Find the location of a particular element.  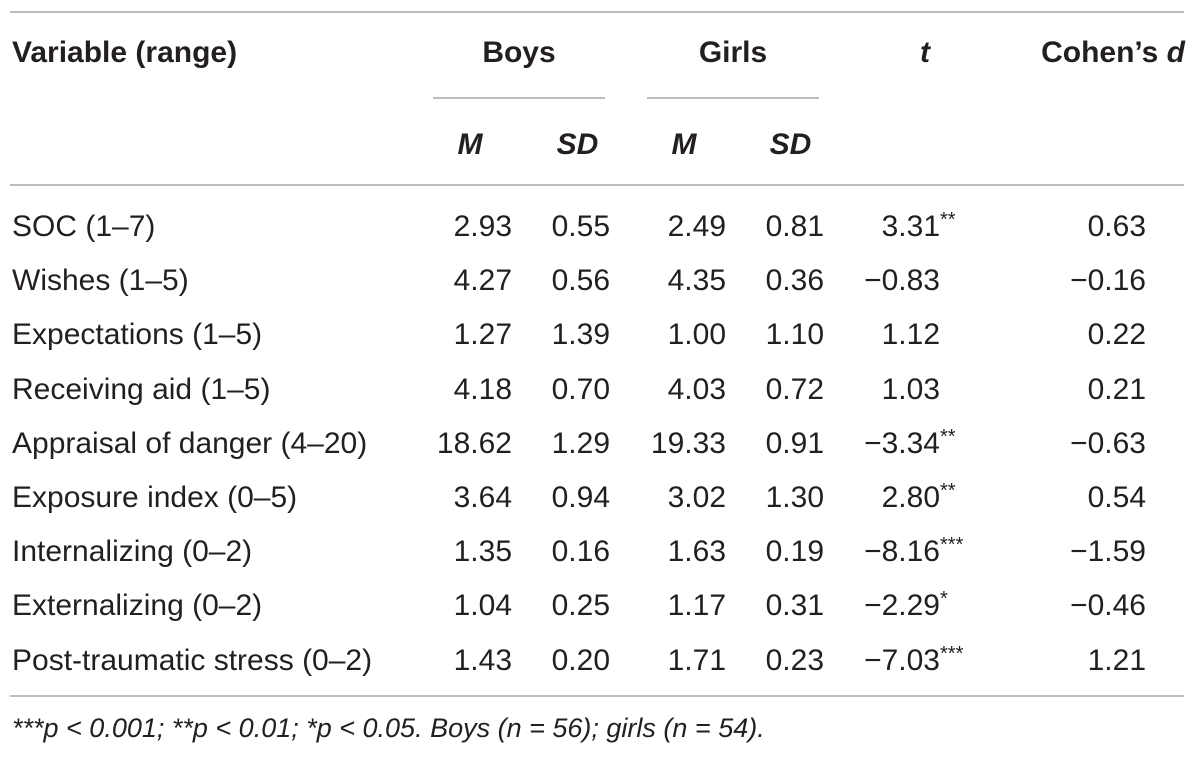

boys-group-rule is located at coordinates (519, 98).